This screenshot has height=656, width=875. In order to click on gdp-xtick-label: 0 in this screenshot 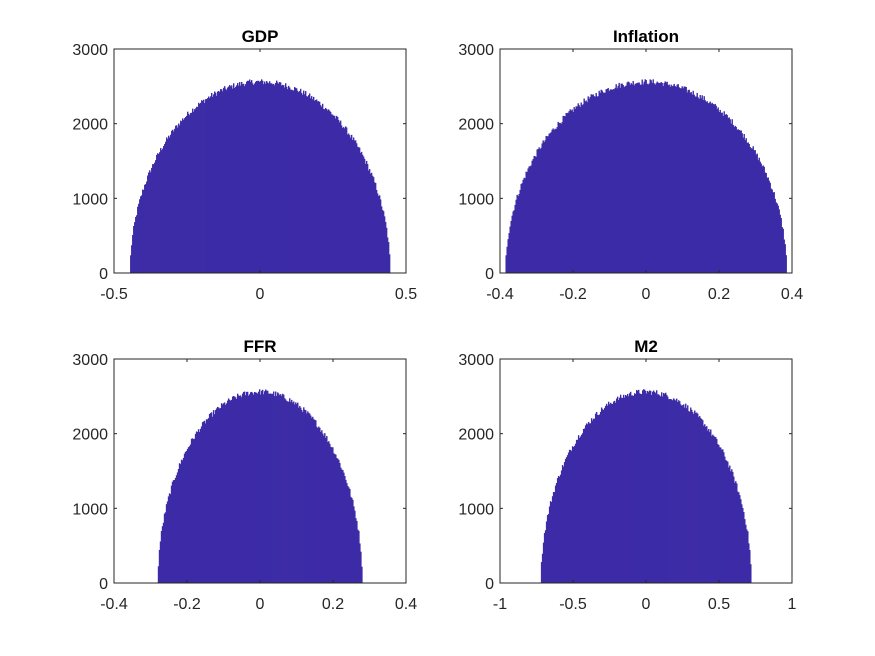, I will do `click(260, 294)`.